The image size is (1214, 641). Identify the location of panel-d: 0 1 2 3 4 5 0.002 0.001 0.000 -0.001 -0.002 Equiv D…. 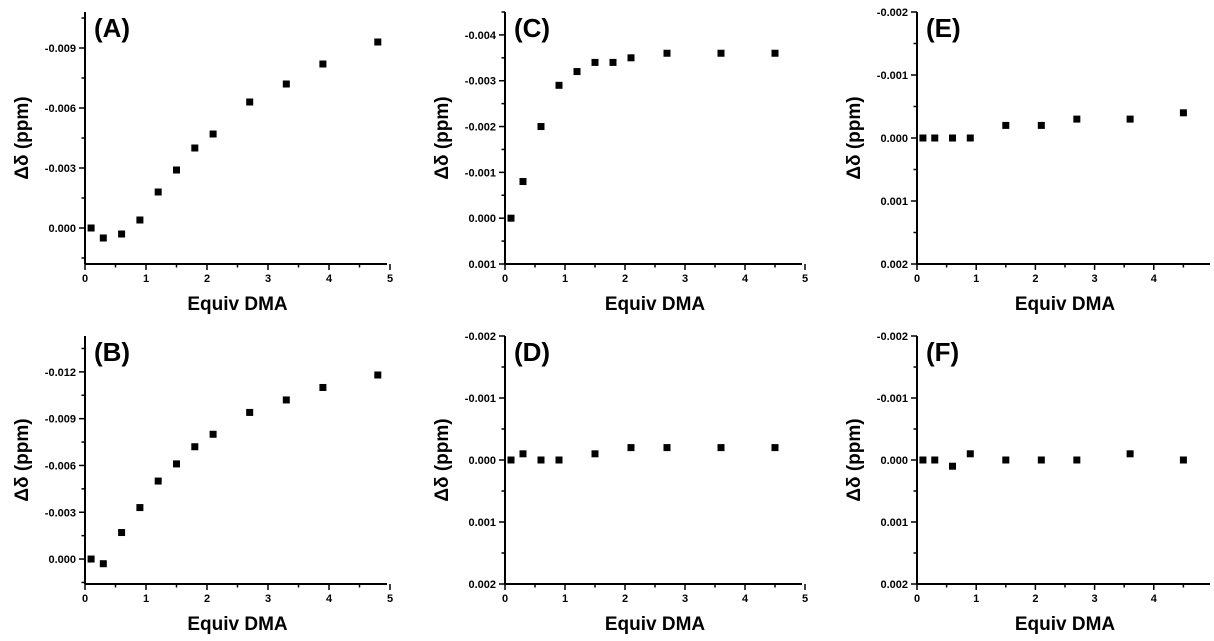
(620, 483).